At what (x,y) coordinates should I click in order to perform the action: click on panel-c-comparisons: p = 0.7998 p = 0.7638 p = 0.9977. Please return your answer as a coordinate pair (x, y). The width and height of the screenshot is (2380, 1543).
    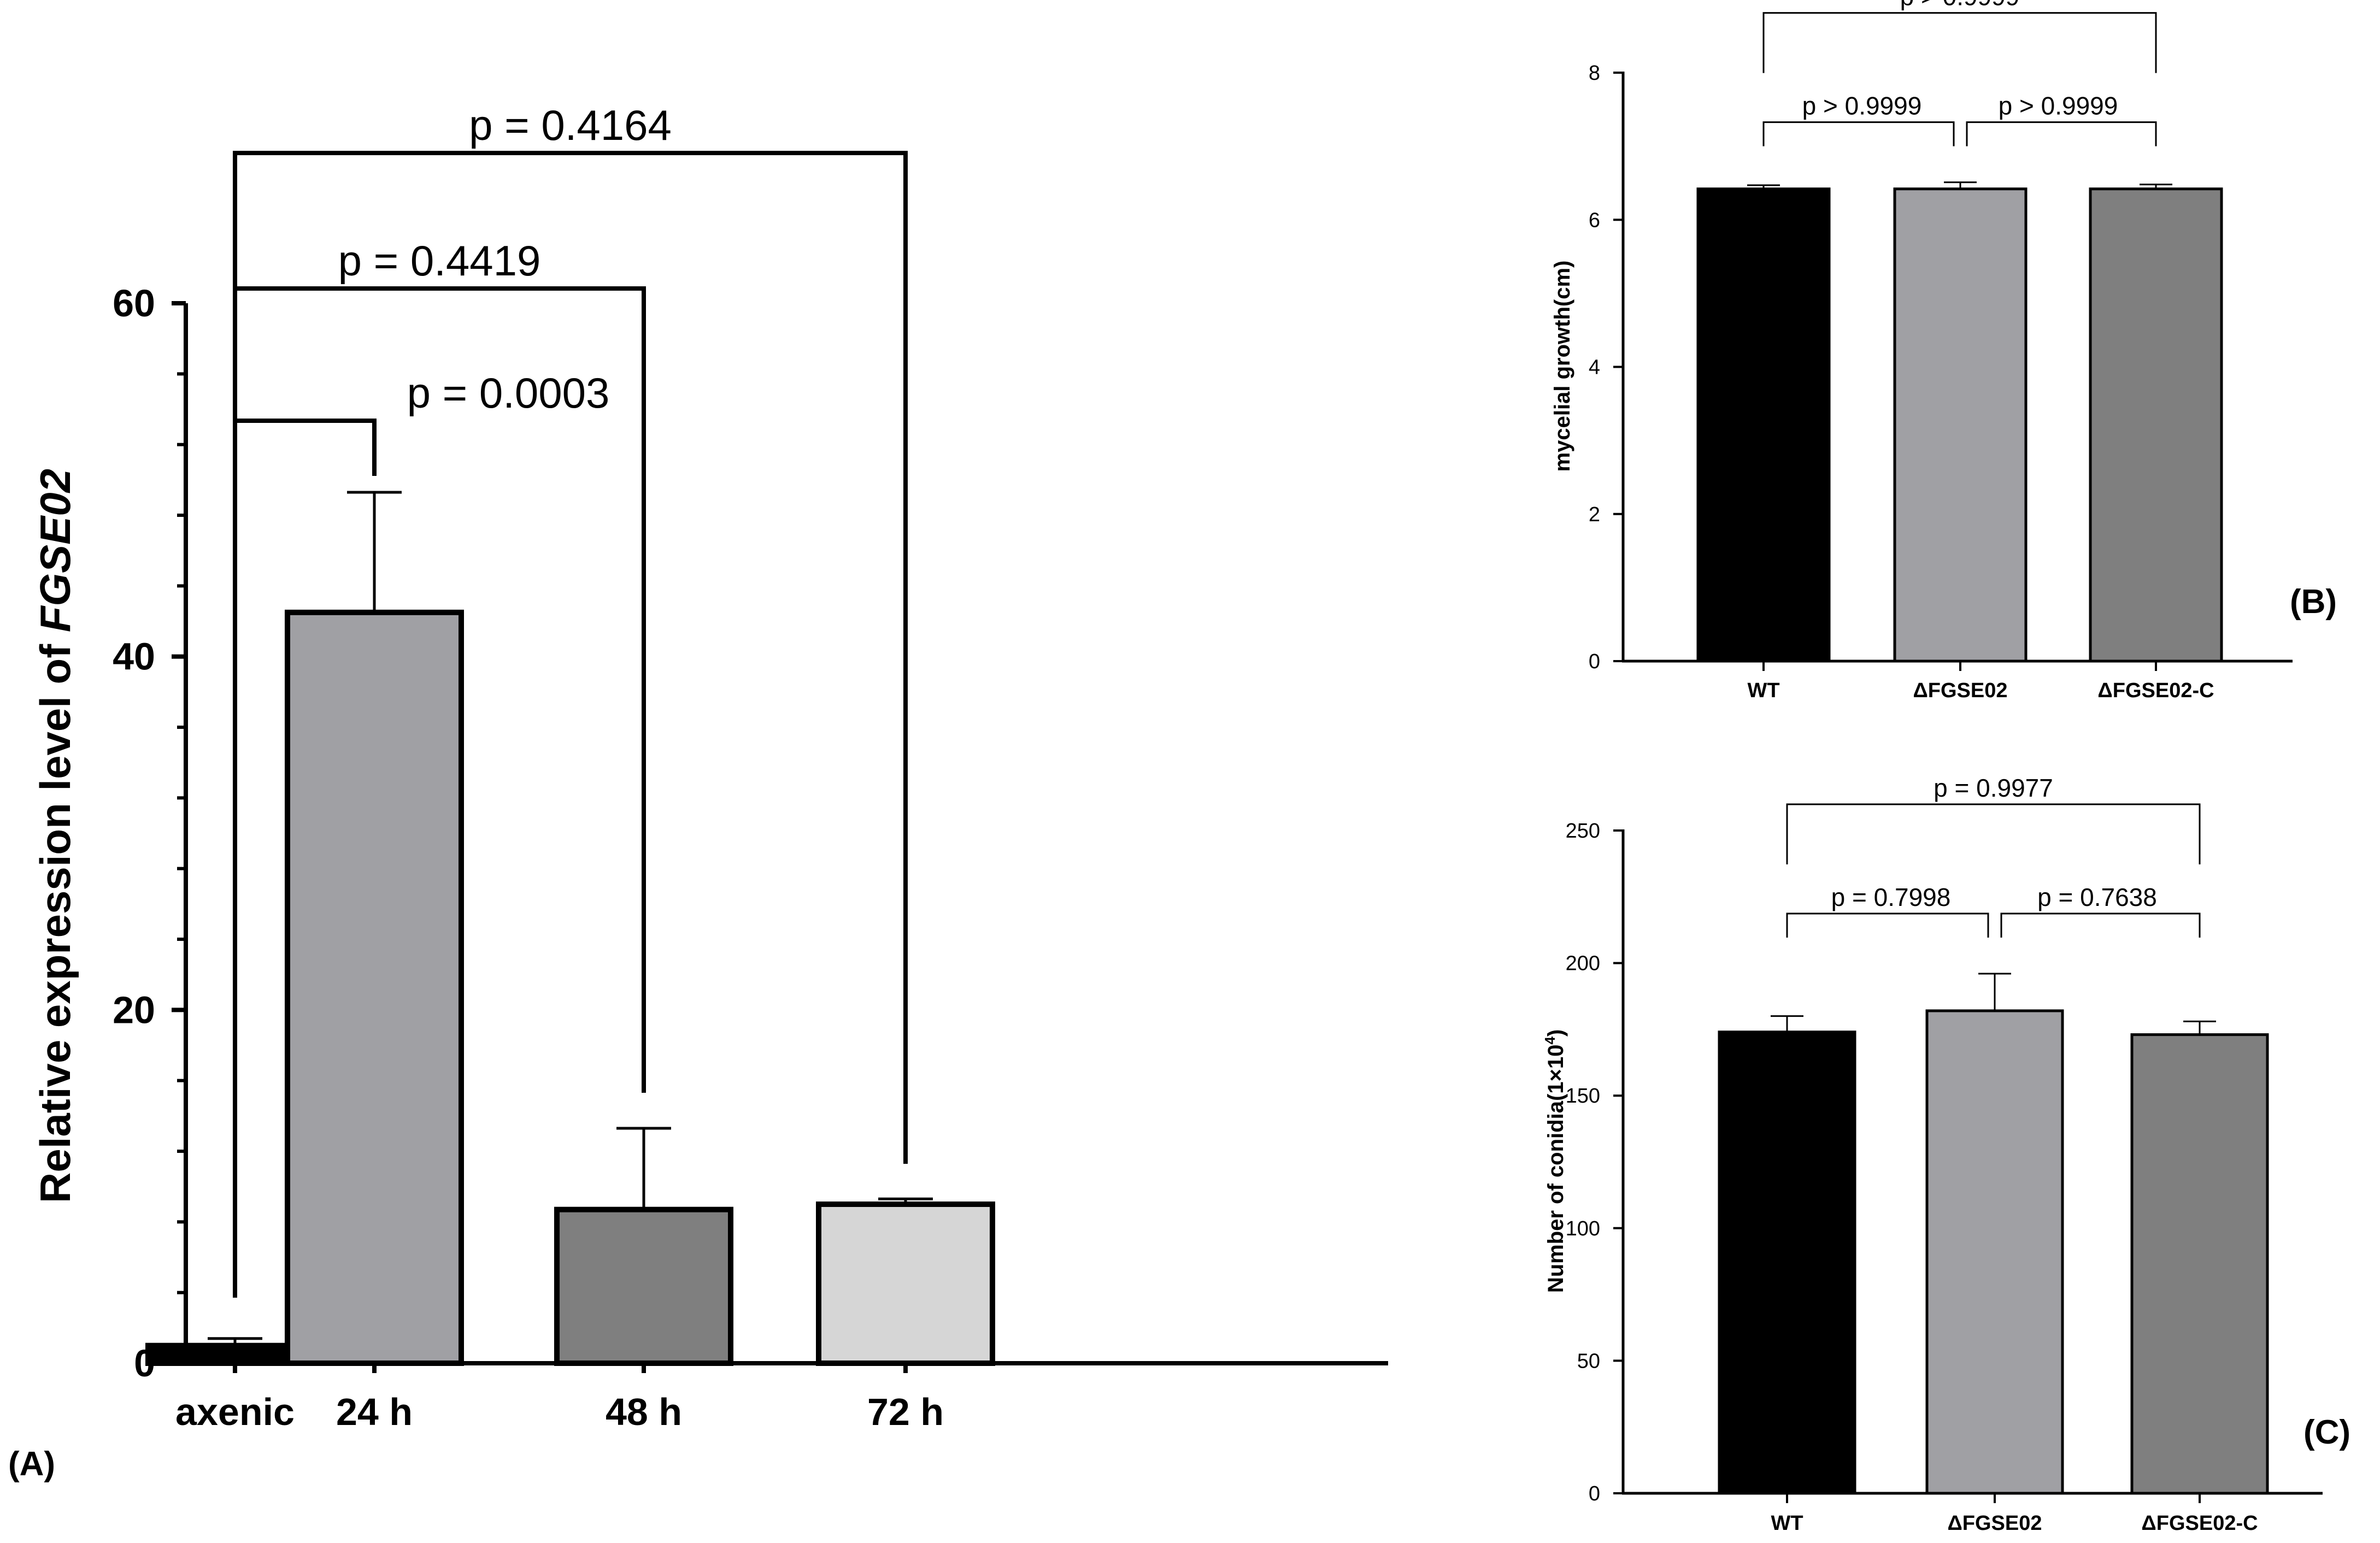
    Looking at the image, I should click on (1994, 856).